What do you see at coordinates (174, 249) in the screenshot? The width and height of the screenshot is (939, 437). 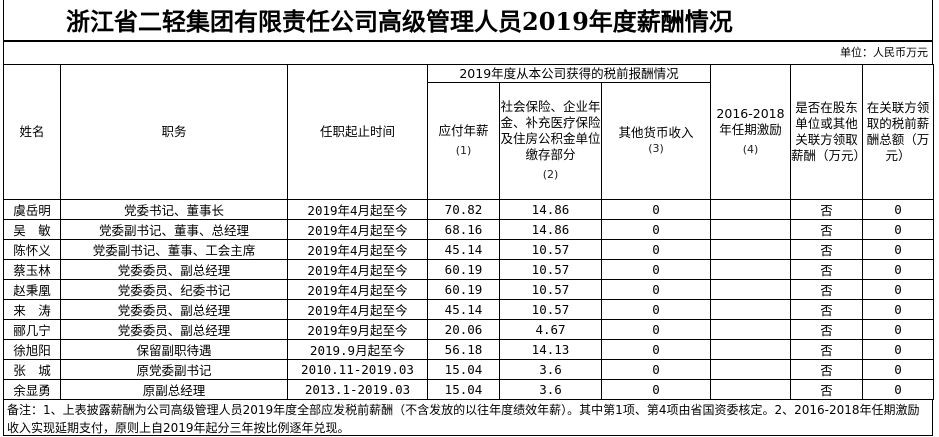 I see `cell-position: 党委副书记、董事、工会主席` at bounding box center [174, 249].